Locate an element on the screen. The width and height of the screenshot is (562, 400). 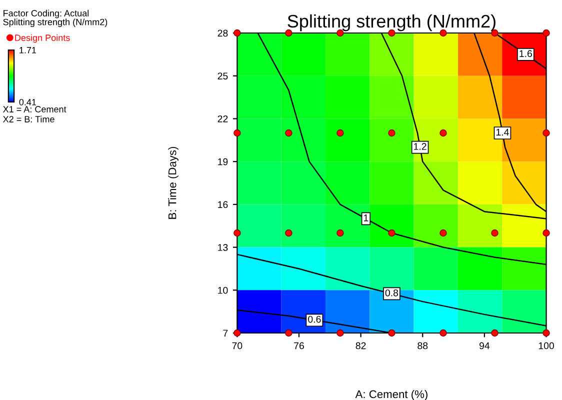
color-bar-label: 1.71 is located at coordinates (28, 50).